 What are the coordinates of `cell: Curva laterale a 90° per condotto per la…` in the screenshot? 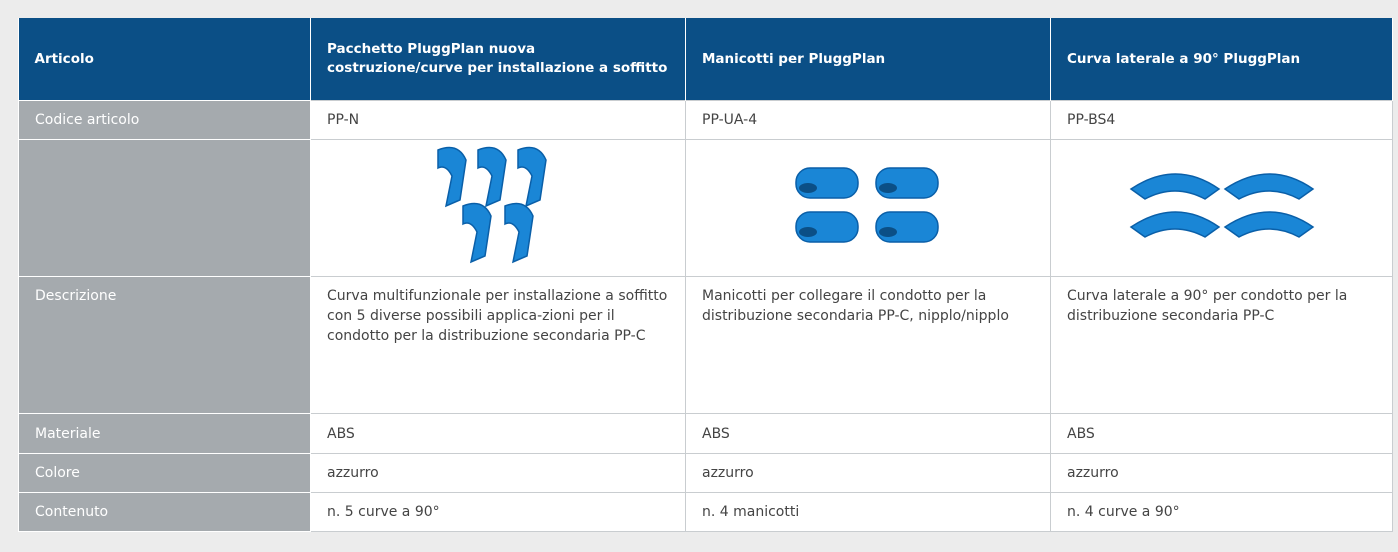 It's located at (1221, 345).